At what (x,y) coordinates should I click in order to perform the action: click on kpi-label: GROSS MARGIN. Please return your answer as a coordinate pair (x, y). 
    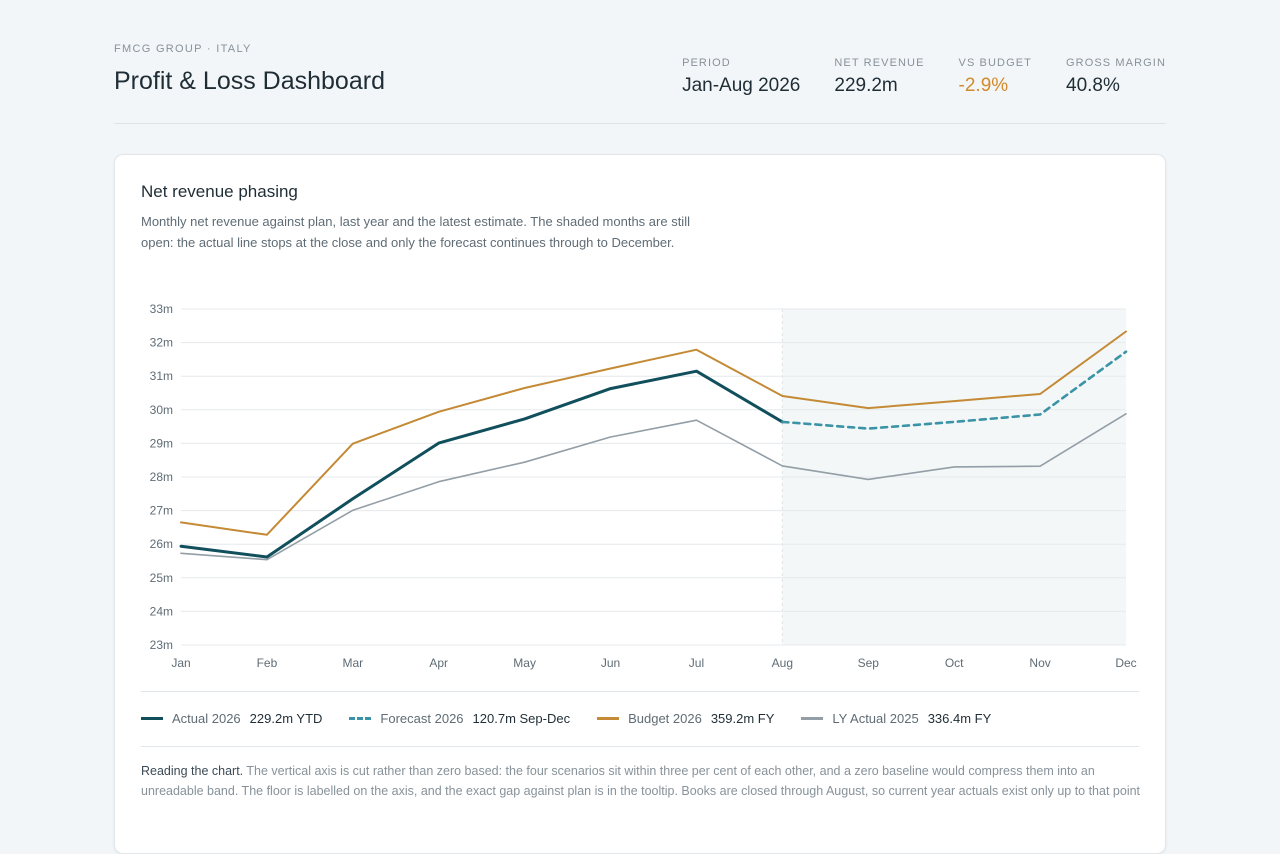
    Looking at the image, I should click on (1116, 63).